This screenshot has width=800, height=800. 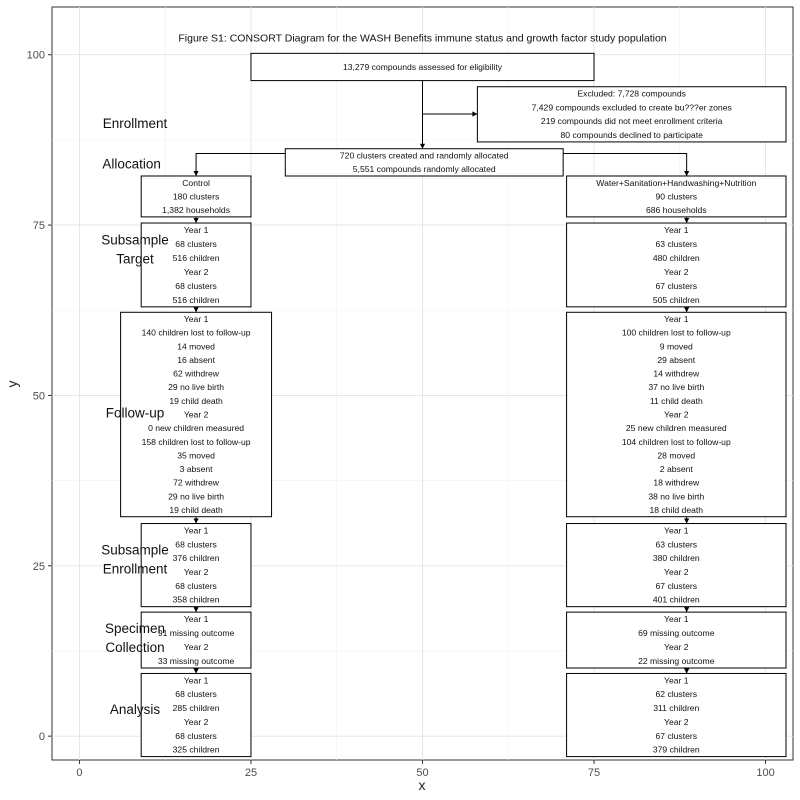 I want to click on box-line: 22 missing outcome, so click(x=676, y=661).